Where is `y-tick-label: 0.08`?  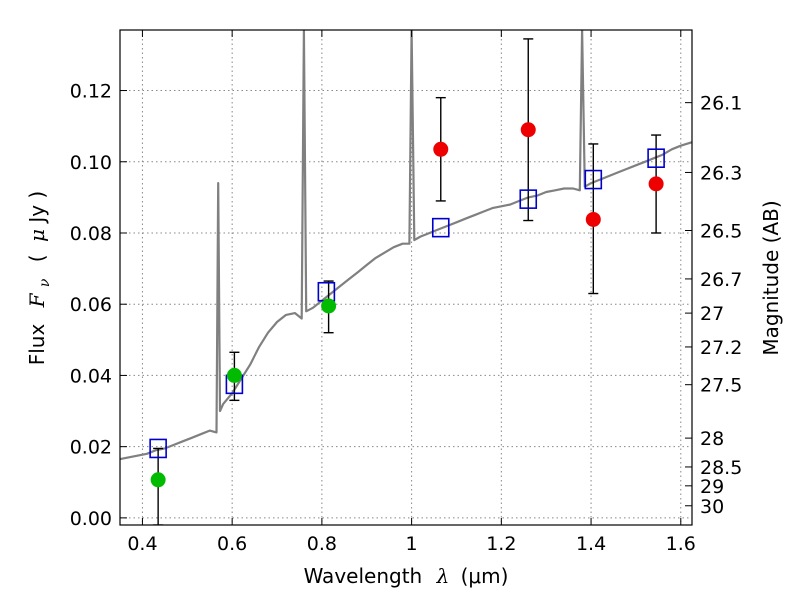 y-tick-label: 0.08 is located at coordinates (91, 234).